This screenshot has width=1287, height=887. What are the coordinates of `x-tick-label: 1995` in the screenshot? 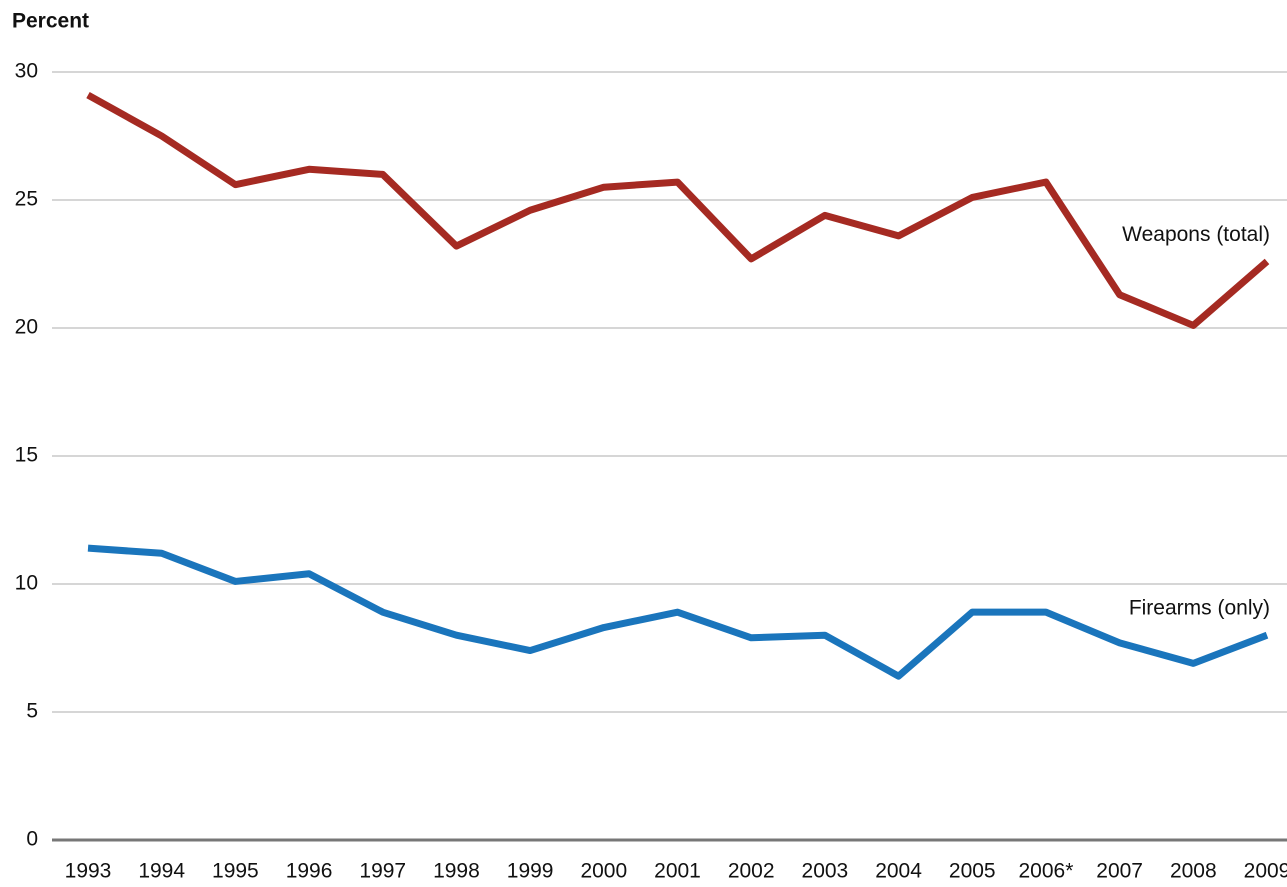 It's located at (235, 871).